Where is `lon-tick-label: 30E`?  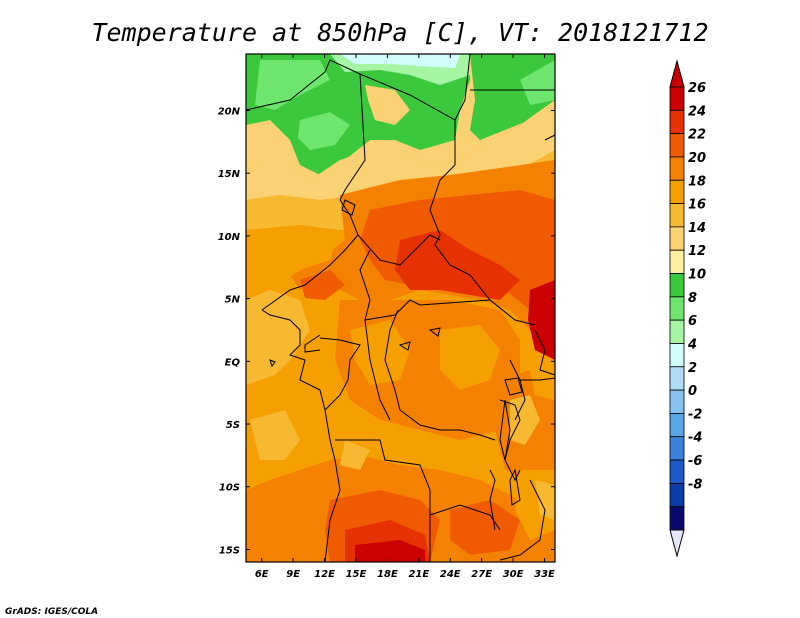
lon-tick-label: 30E is located at coordinates (513, 574).